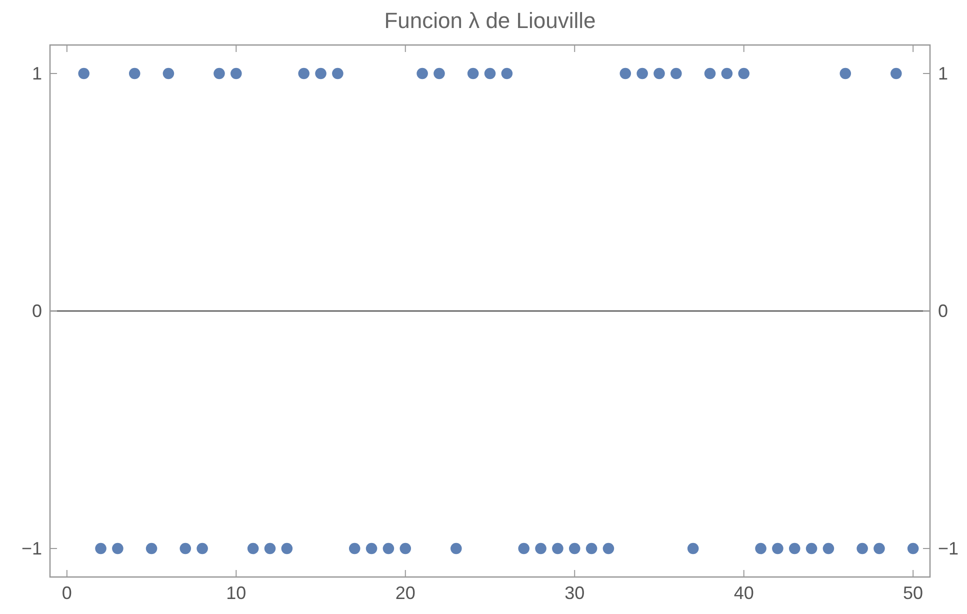 The width and height of the screenshot is (967, 614). I want to click on y-tick-label: −1, so click(31, 548).